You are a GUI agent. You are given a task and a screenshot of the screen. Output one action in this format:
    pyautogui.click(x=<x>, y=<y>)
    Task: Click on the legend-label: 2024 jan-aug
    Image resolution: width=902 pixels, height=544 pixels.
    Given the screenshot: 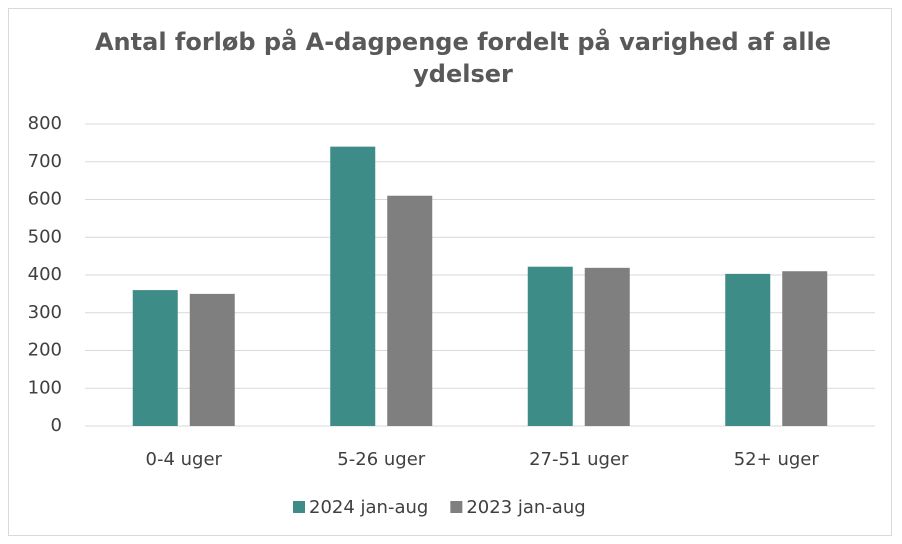 What is the action you would take?
    pyautogui.click(x=368, y=507)
    